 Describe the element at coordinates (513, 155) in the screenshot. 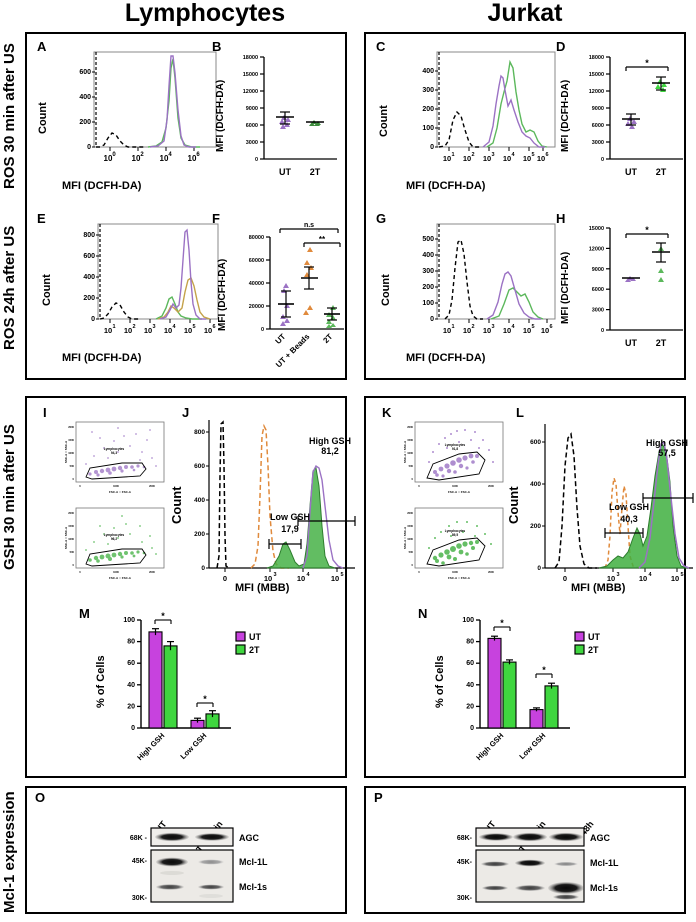

I see `svg-text: 4` at that location.